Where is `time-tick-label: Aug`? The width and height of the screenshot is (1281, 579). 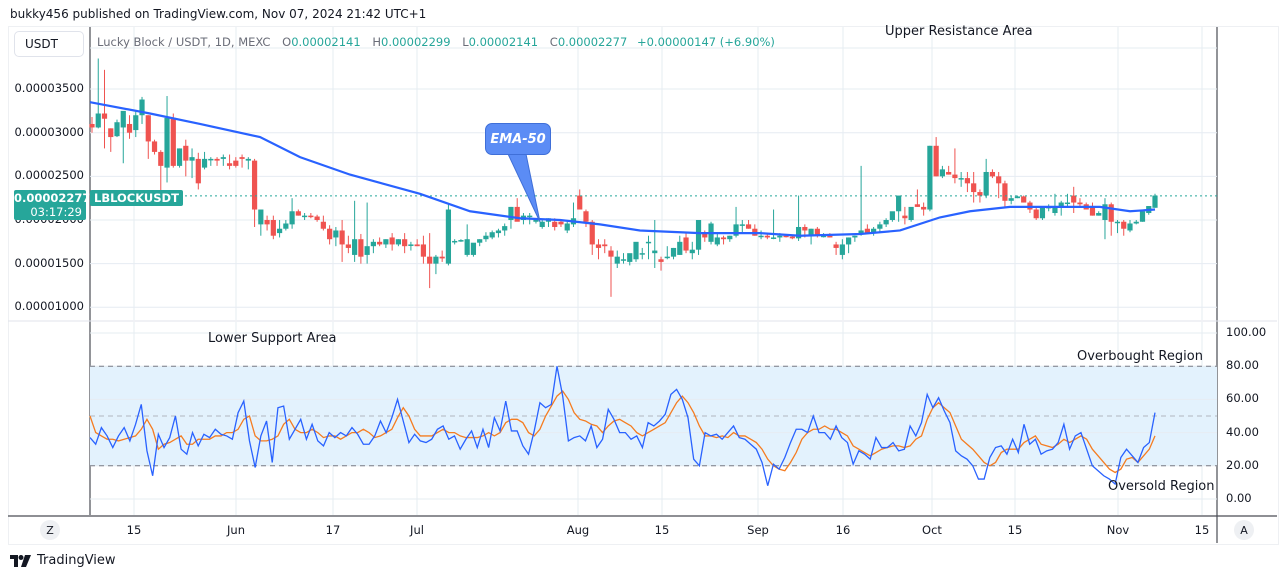 time-tick-label: Aug is located at coordinates (578, 530).